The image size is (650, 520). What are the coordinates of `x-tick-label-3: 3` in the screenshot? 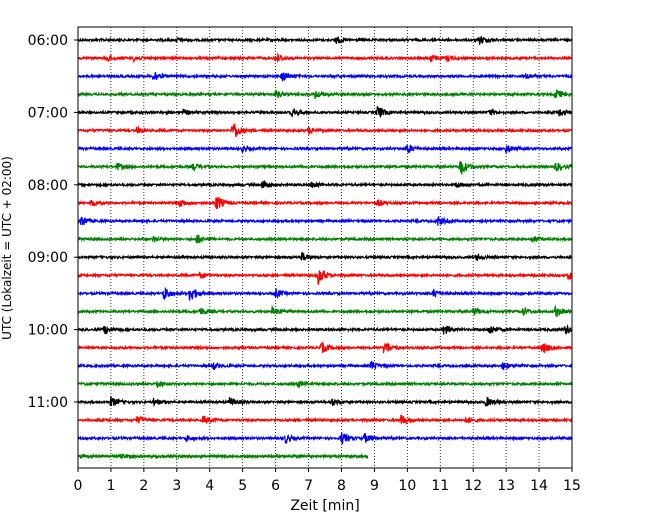 It's located at (176, 486).